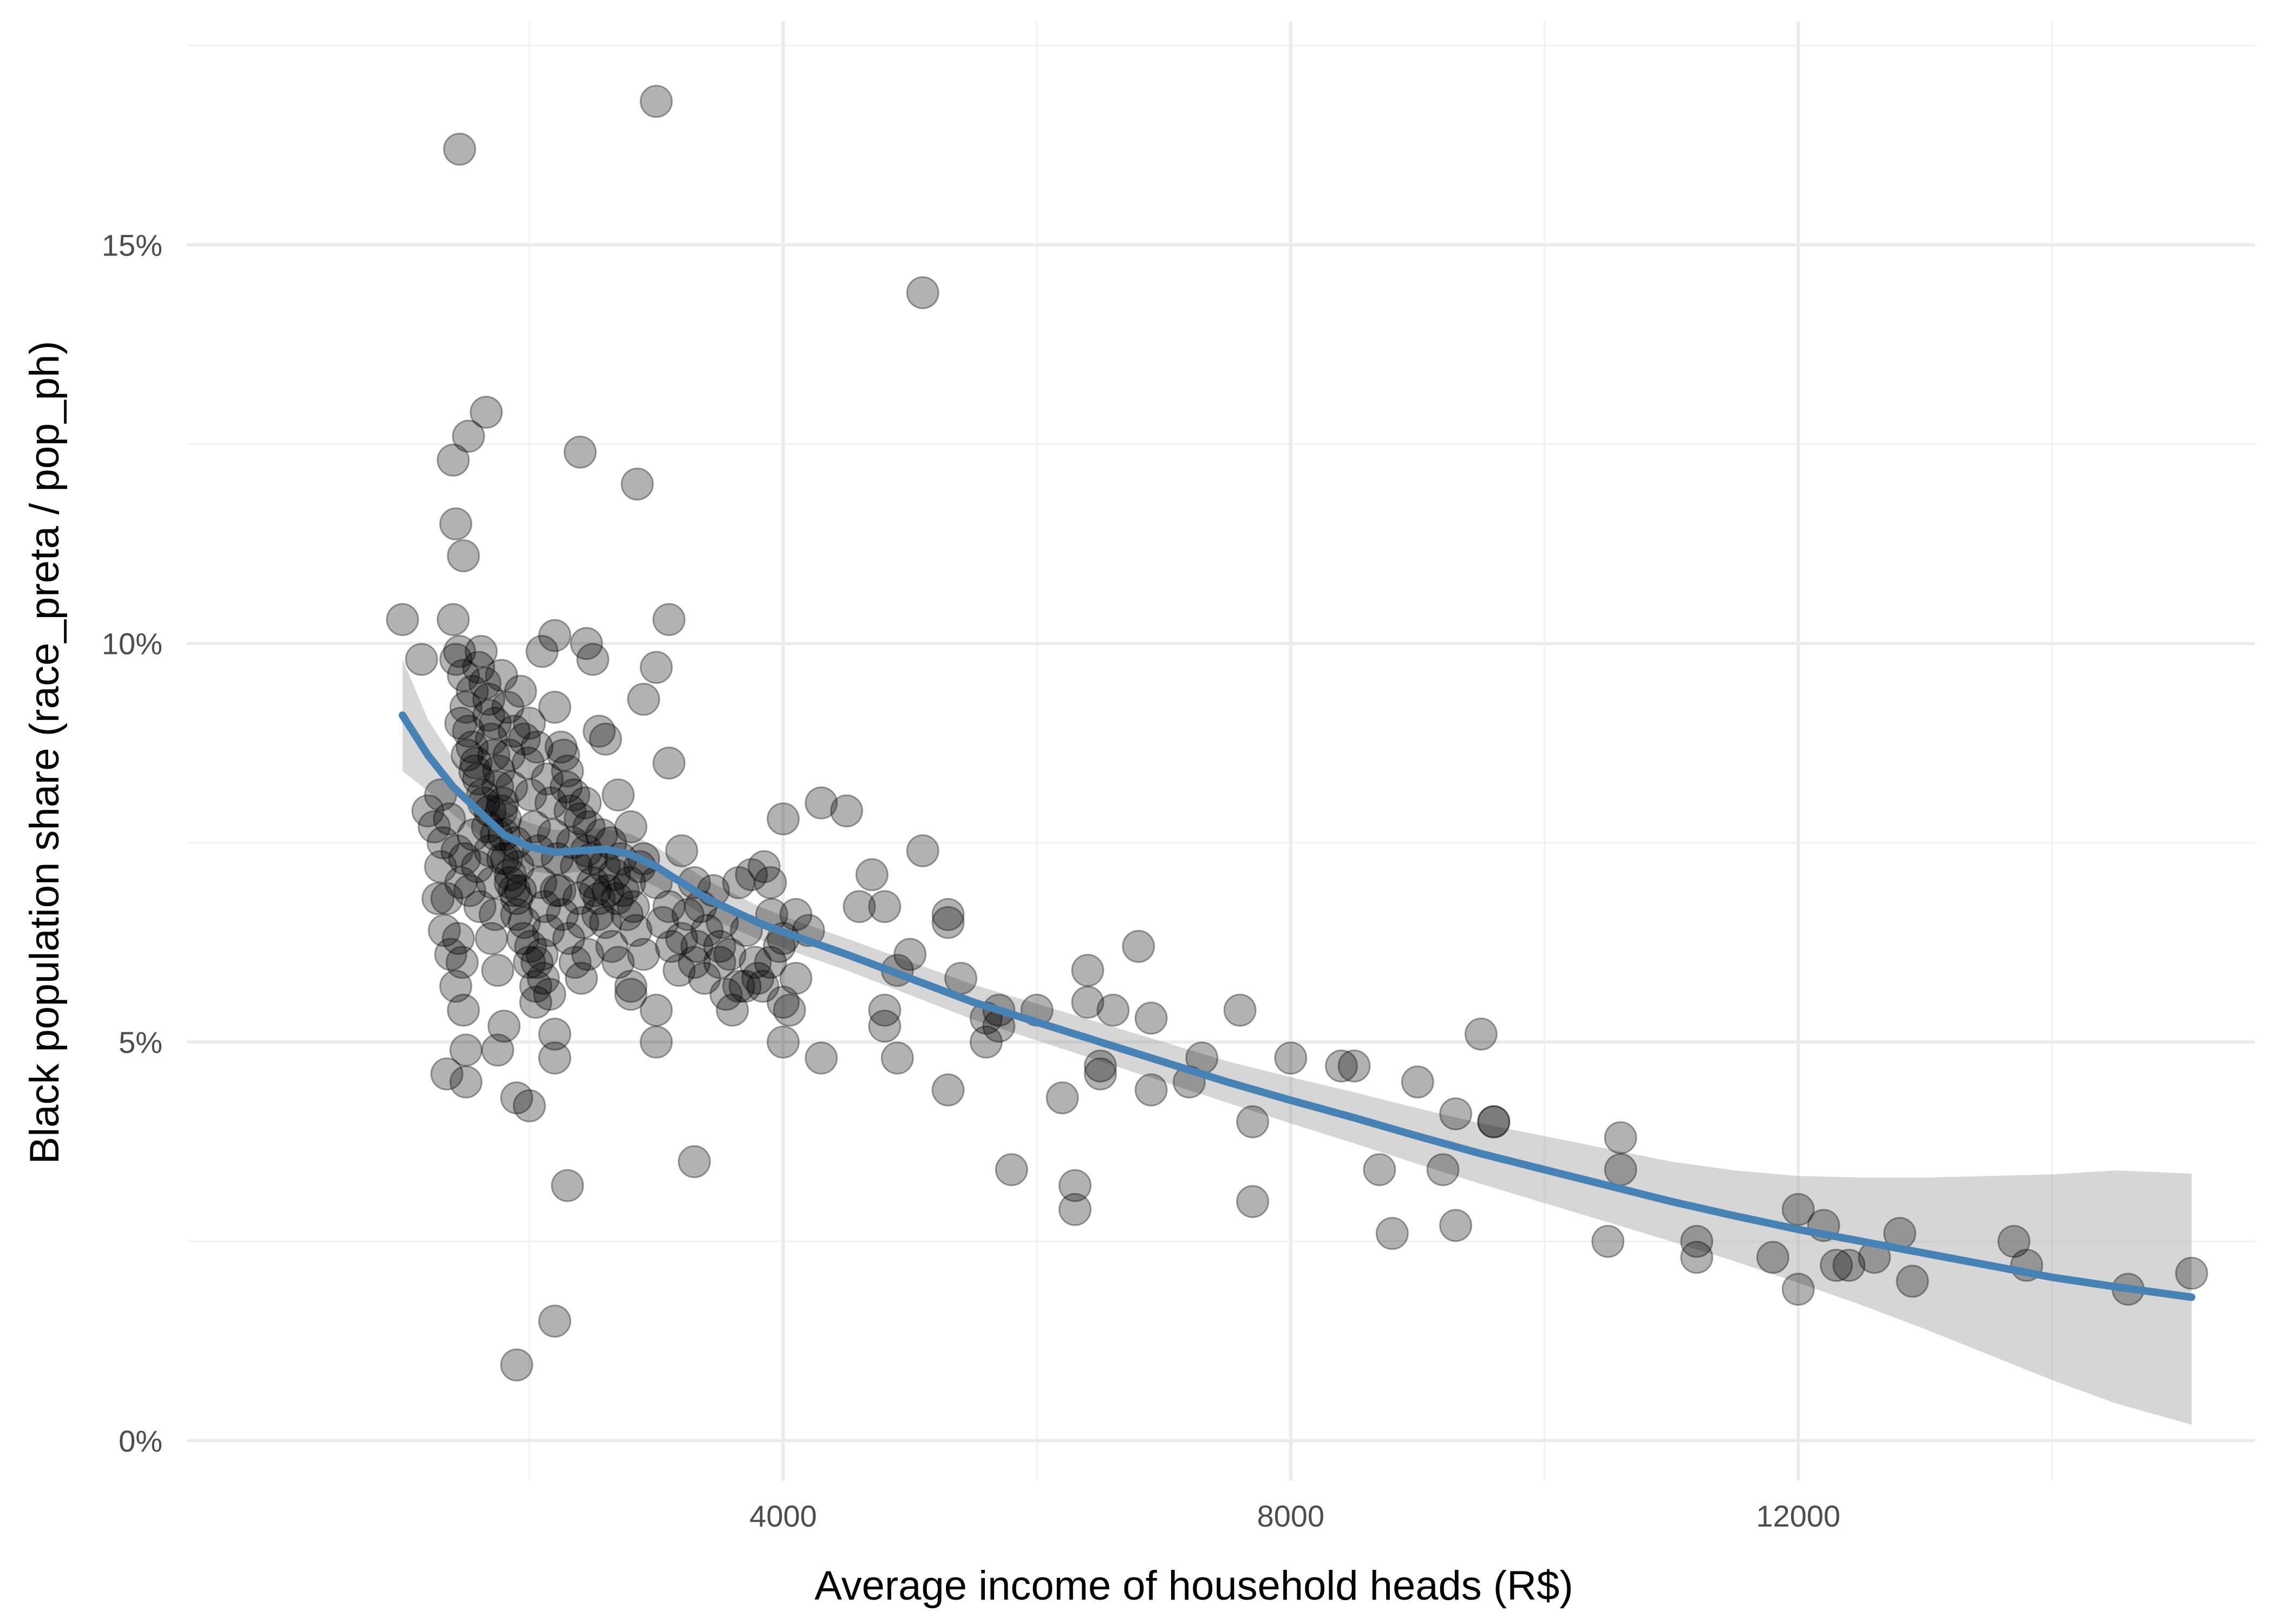  I want to click on x-tick-label: 8000, so click(1291, 1516).